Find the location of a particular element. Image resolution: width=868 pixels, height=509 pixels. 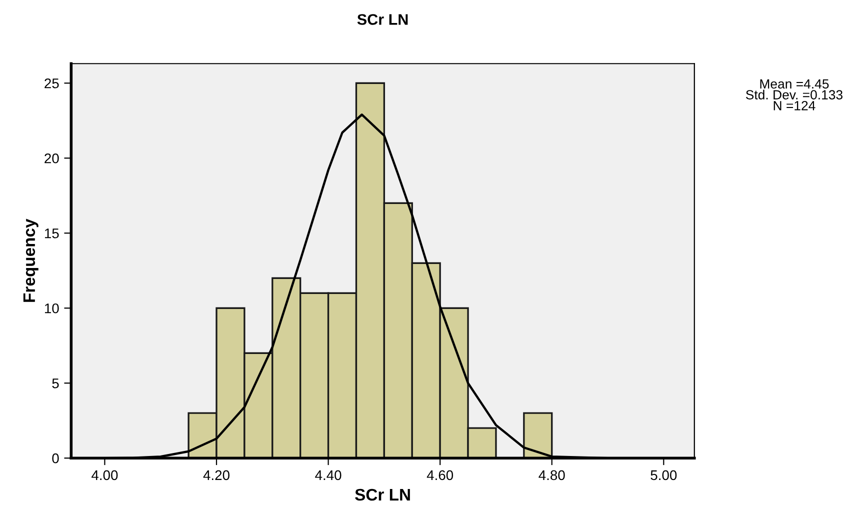

x-tick-label: 4.00 is located at coordinates (105, 475).